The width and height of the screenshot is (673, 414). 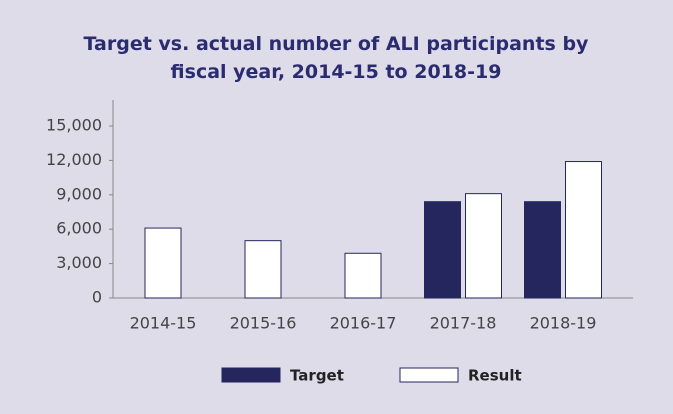 What do you see at coordinates (363, 323) in the screenshot?
I see `x-tick-label: 2016-17` at bounding box center [363, 323].